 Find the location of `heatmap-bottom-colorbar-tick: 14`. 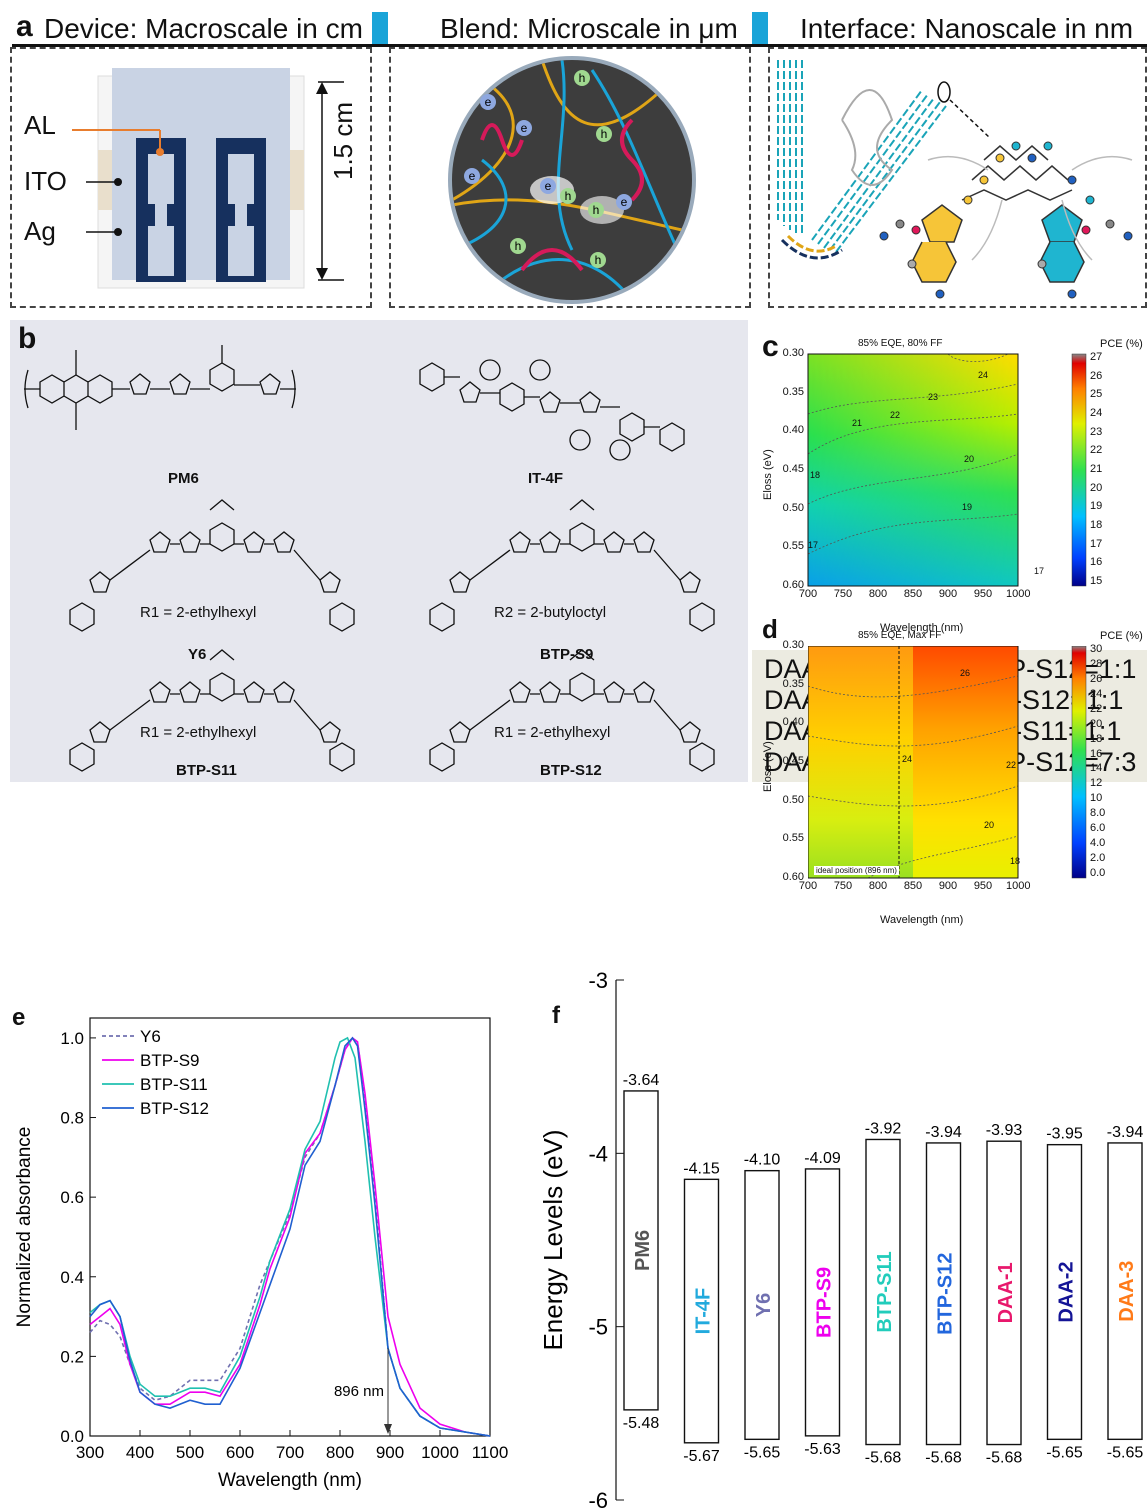

heatmap-bottom-colorbar-tick: 14 is located at coordinates (1096, 768).